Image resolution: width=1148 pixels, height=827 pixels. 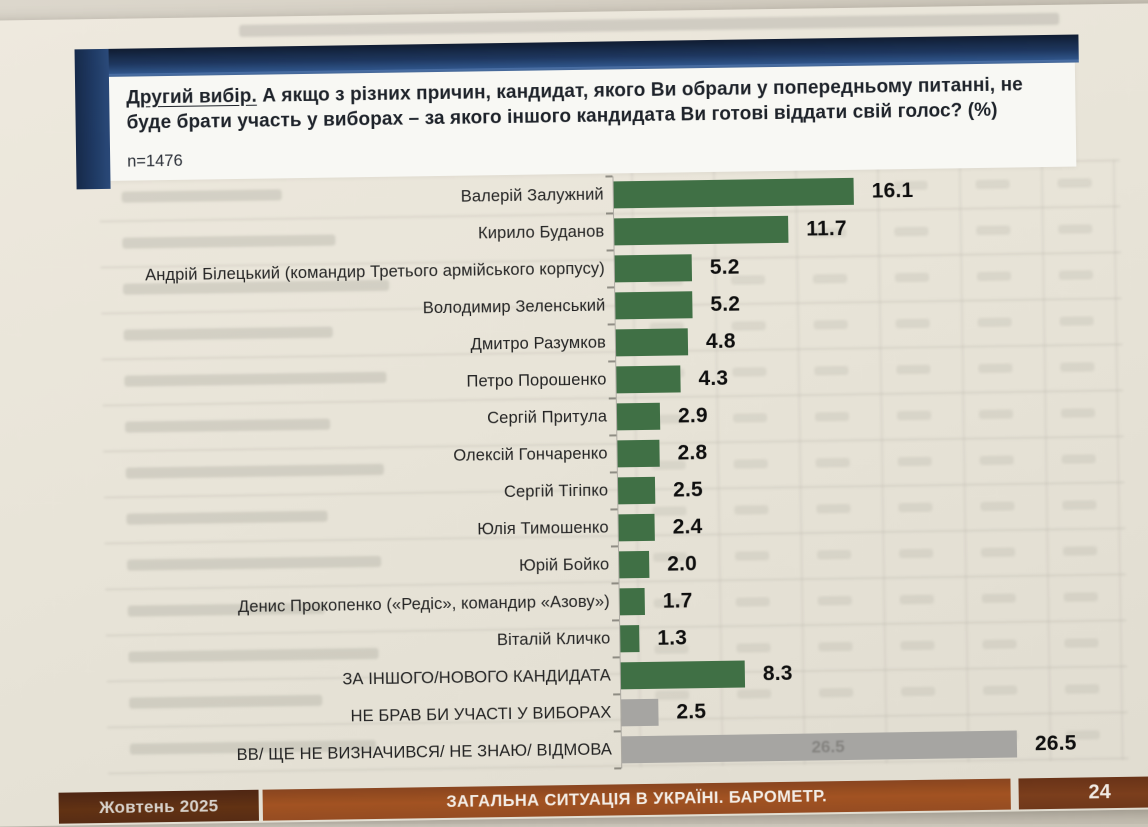 I want to click on slide-title-lead: Другий вибір., so click(x=191, y=97).